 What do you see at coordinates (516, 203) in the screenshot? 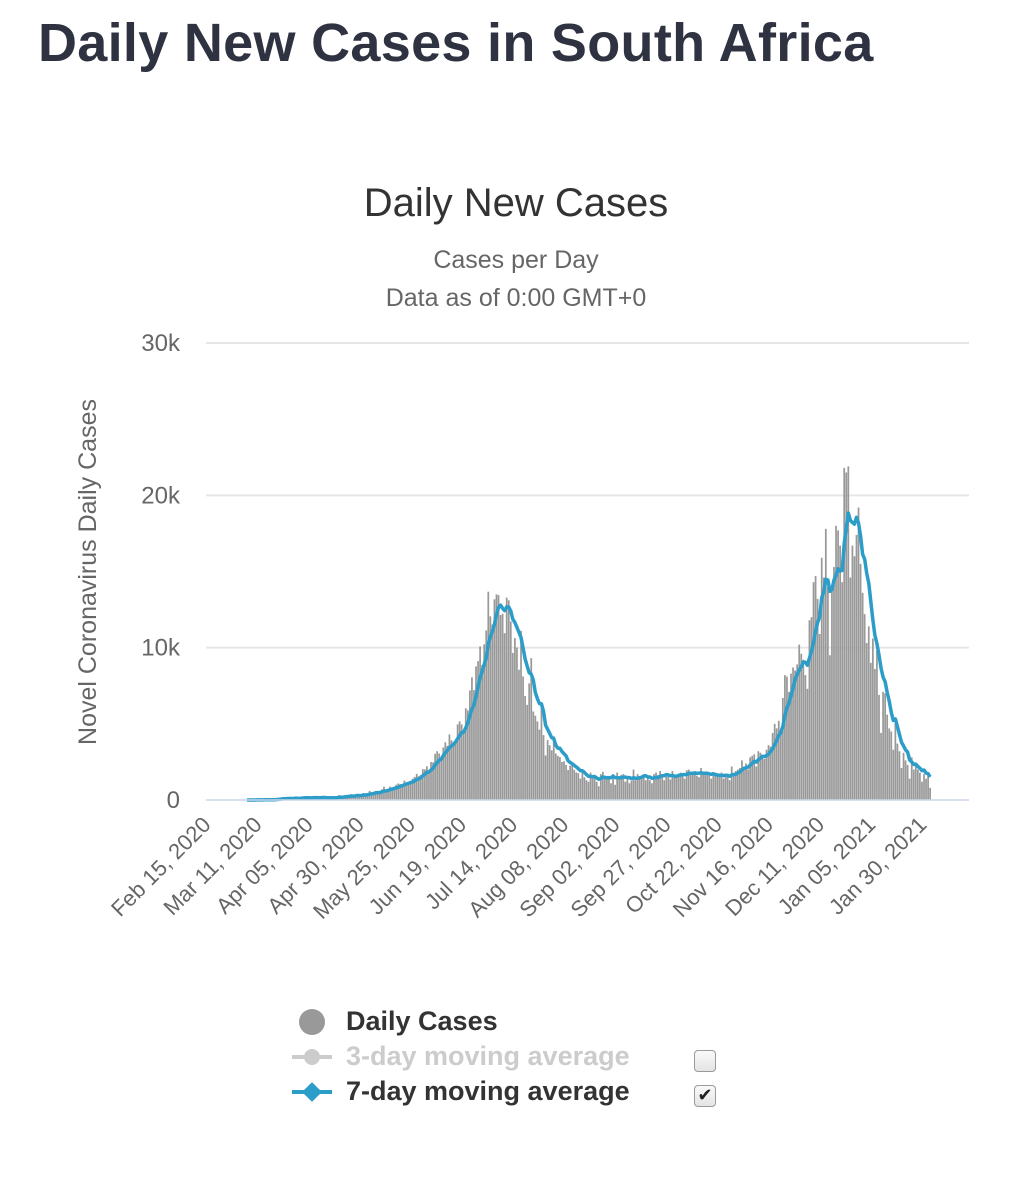
I see `chart-title: Daily New Cases` at bounding box center [516, 203].